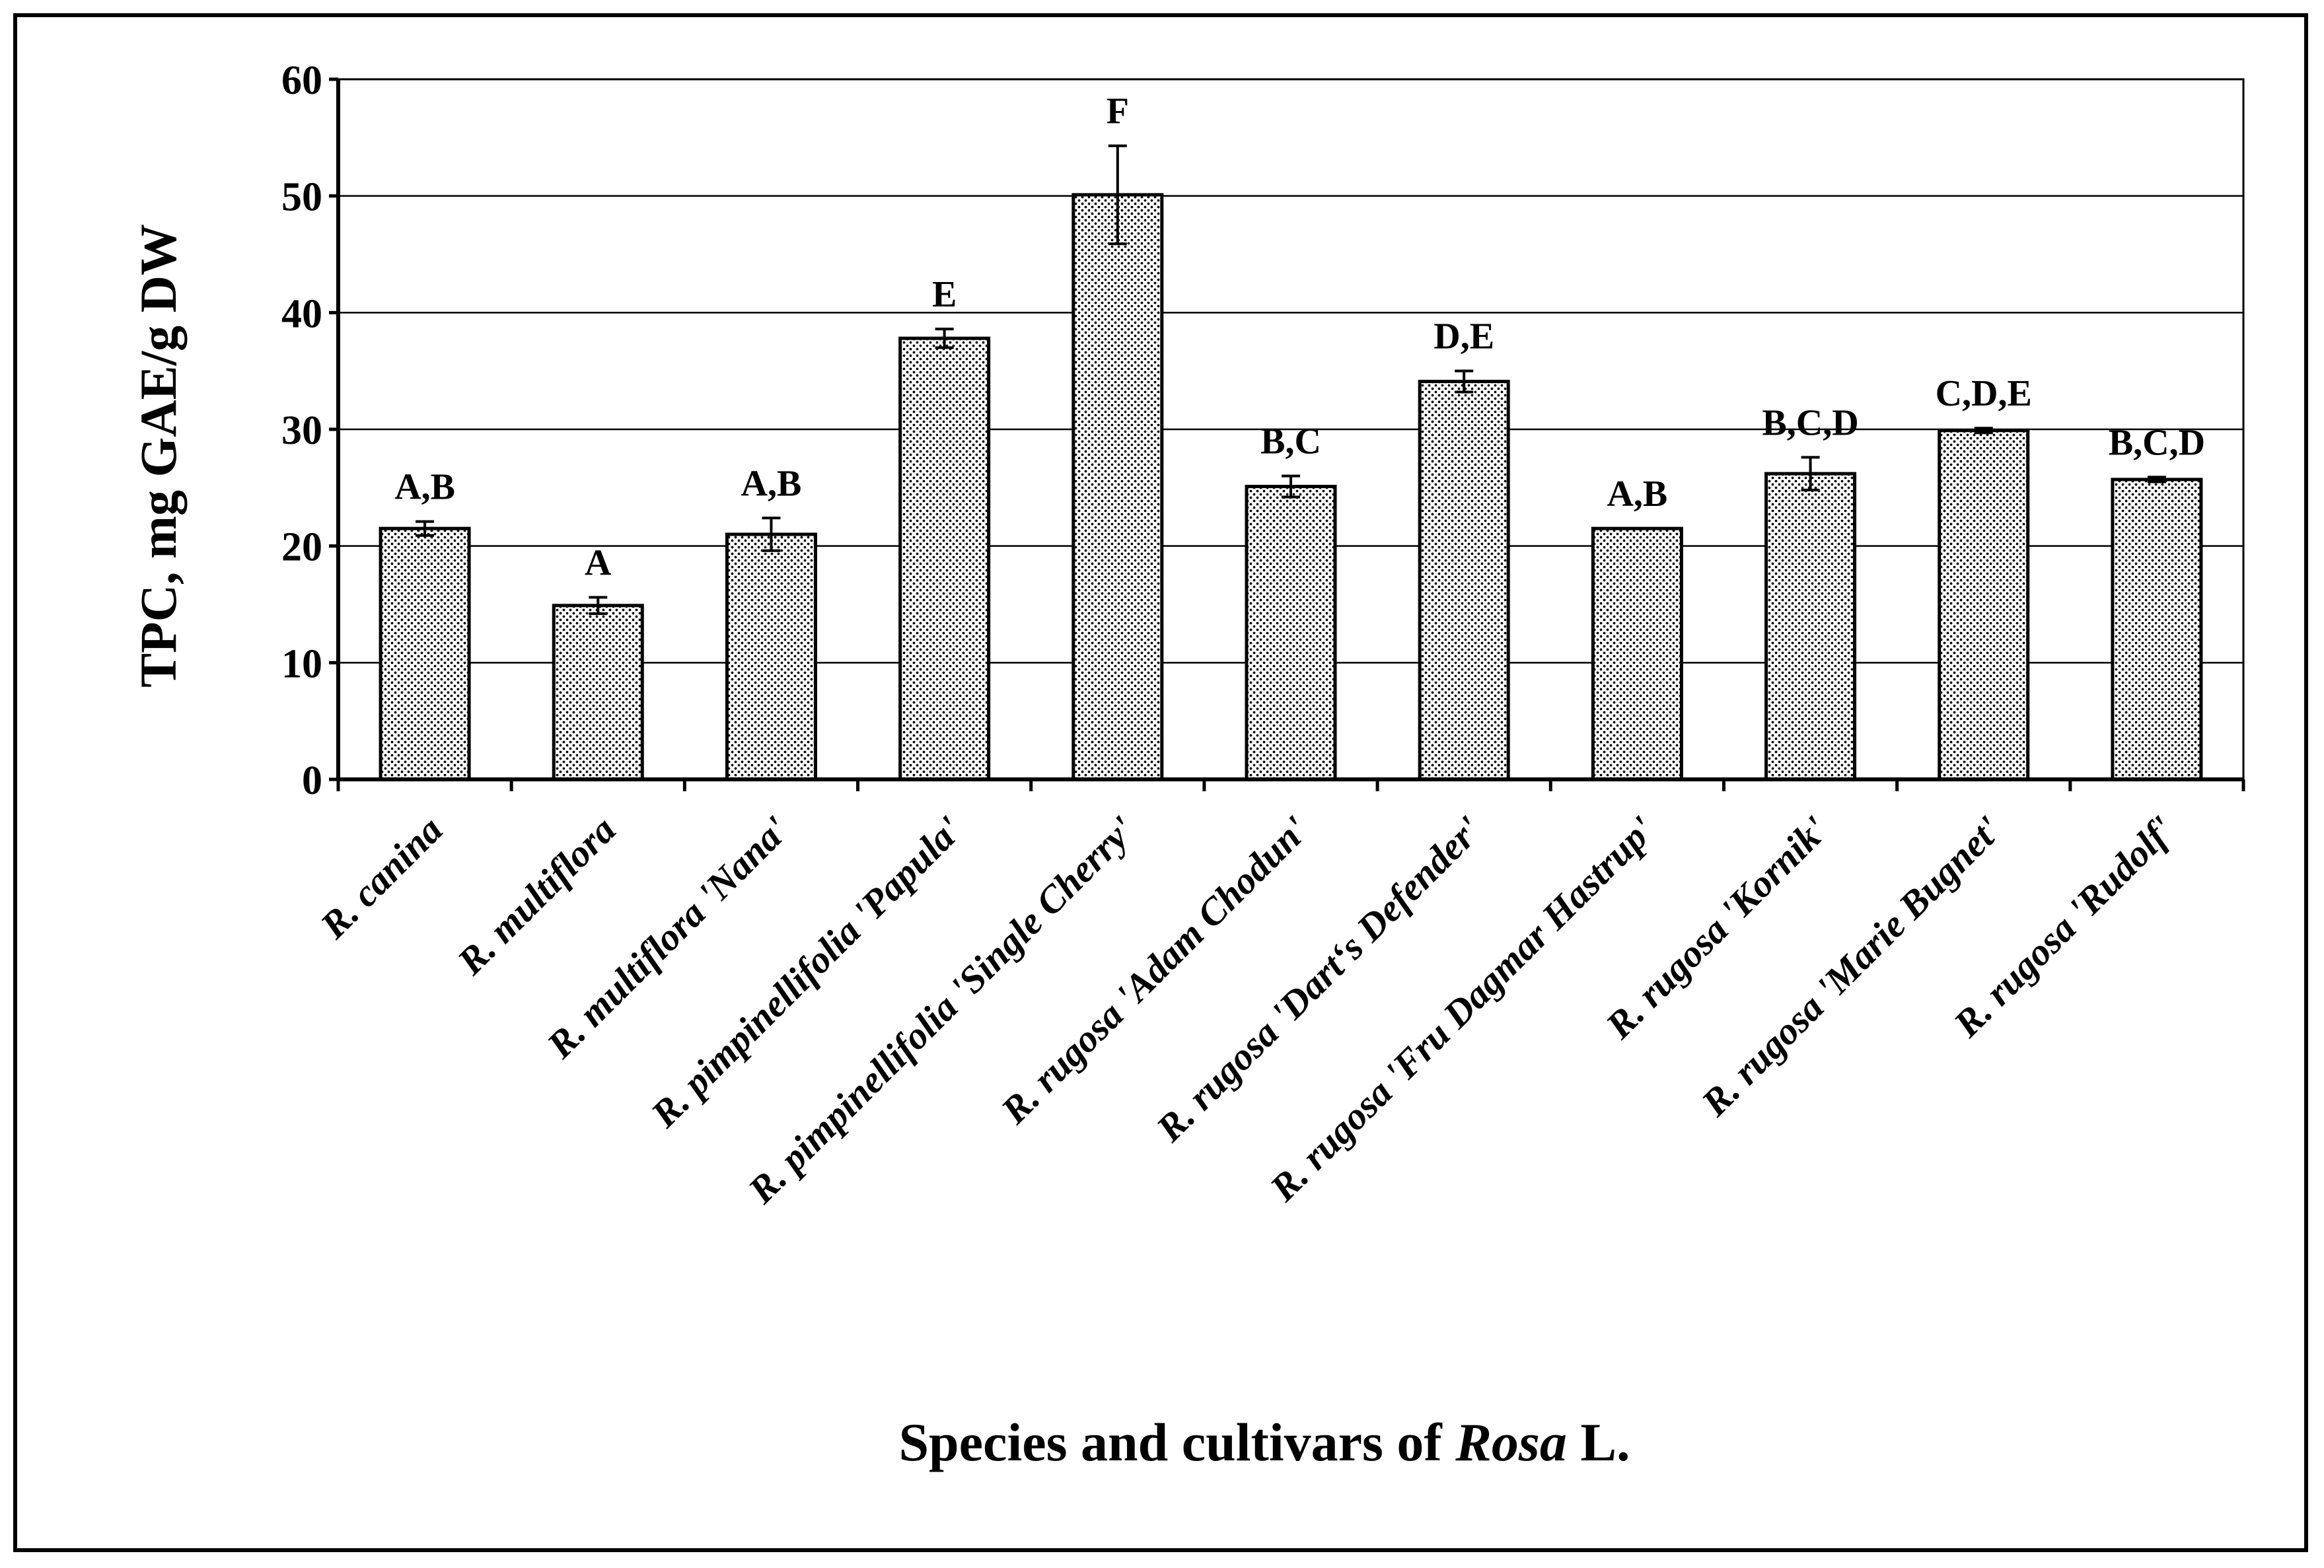 The height and width of the screenshot is (1568, 2324). I want to click on y-axis-title: TPC, mg GAE/g DW, so click(158, 456).